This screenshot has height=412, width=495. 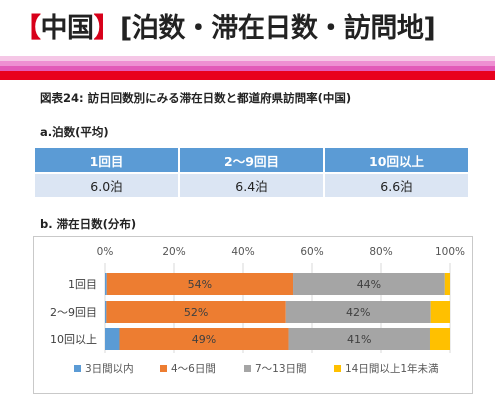 I want to click on legend-label: 14日間以上1年未満, so click(x=392, y=368).